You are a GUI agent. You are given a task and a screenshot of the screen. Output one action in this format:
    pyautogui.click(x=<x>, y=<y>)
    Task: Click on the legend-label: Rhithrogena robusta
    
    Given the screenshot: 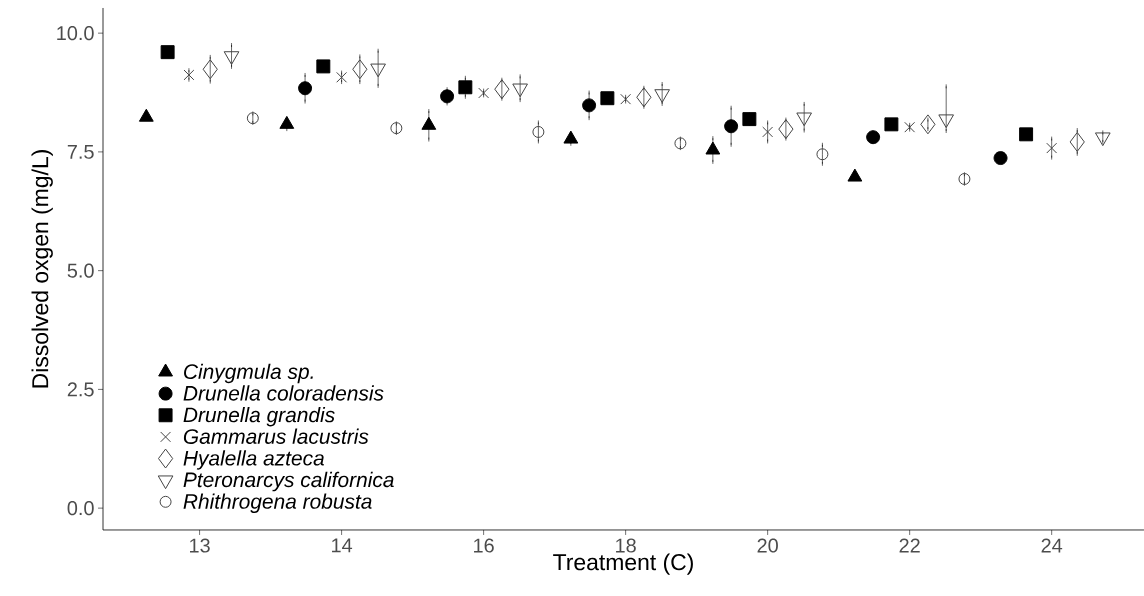 What is the action you would take?
    pyautogui.click(x=277, y=503)
    